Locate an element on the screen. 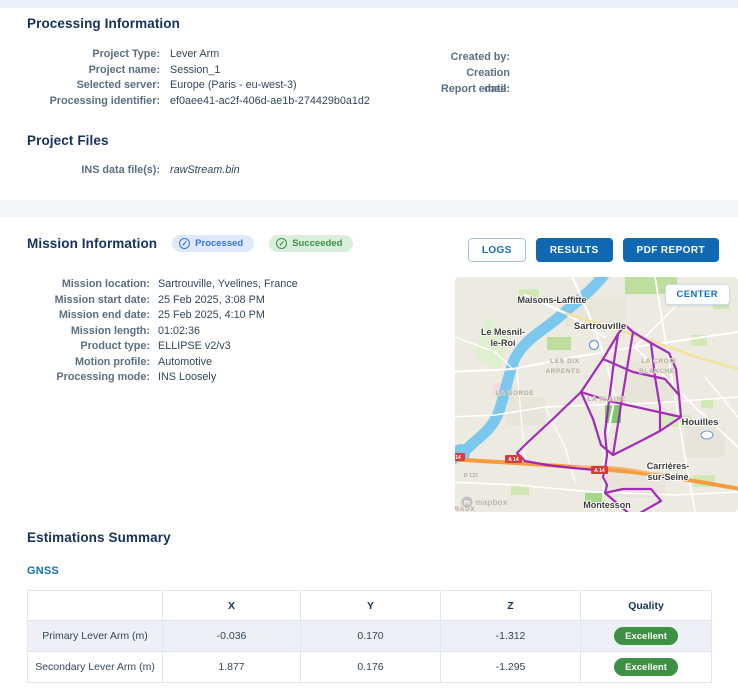 The width and height of the screenshot is (738, 700). mapbox-wordmark: mapbox is located at coordinates (491, 502).